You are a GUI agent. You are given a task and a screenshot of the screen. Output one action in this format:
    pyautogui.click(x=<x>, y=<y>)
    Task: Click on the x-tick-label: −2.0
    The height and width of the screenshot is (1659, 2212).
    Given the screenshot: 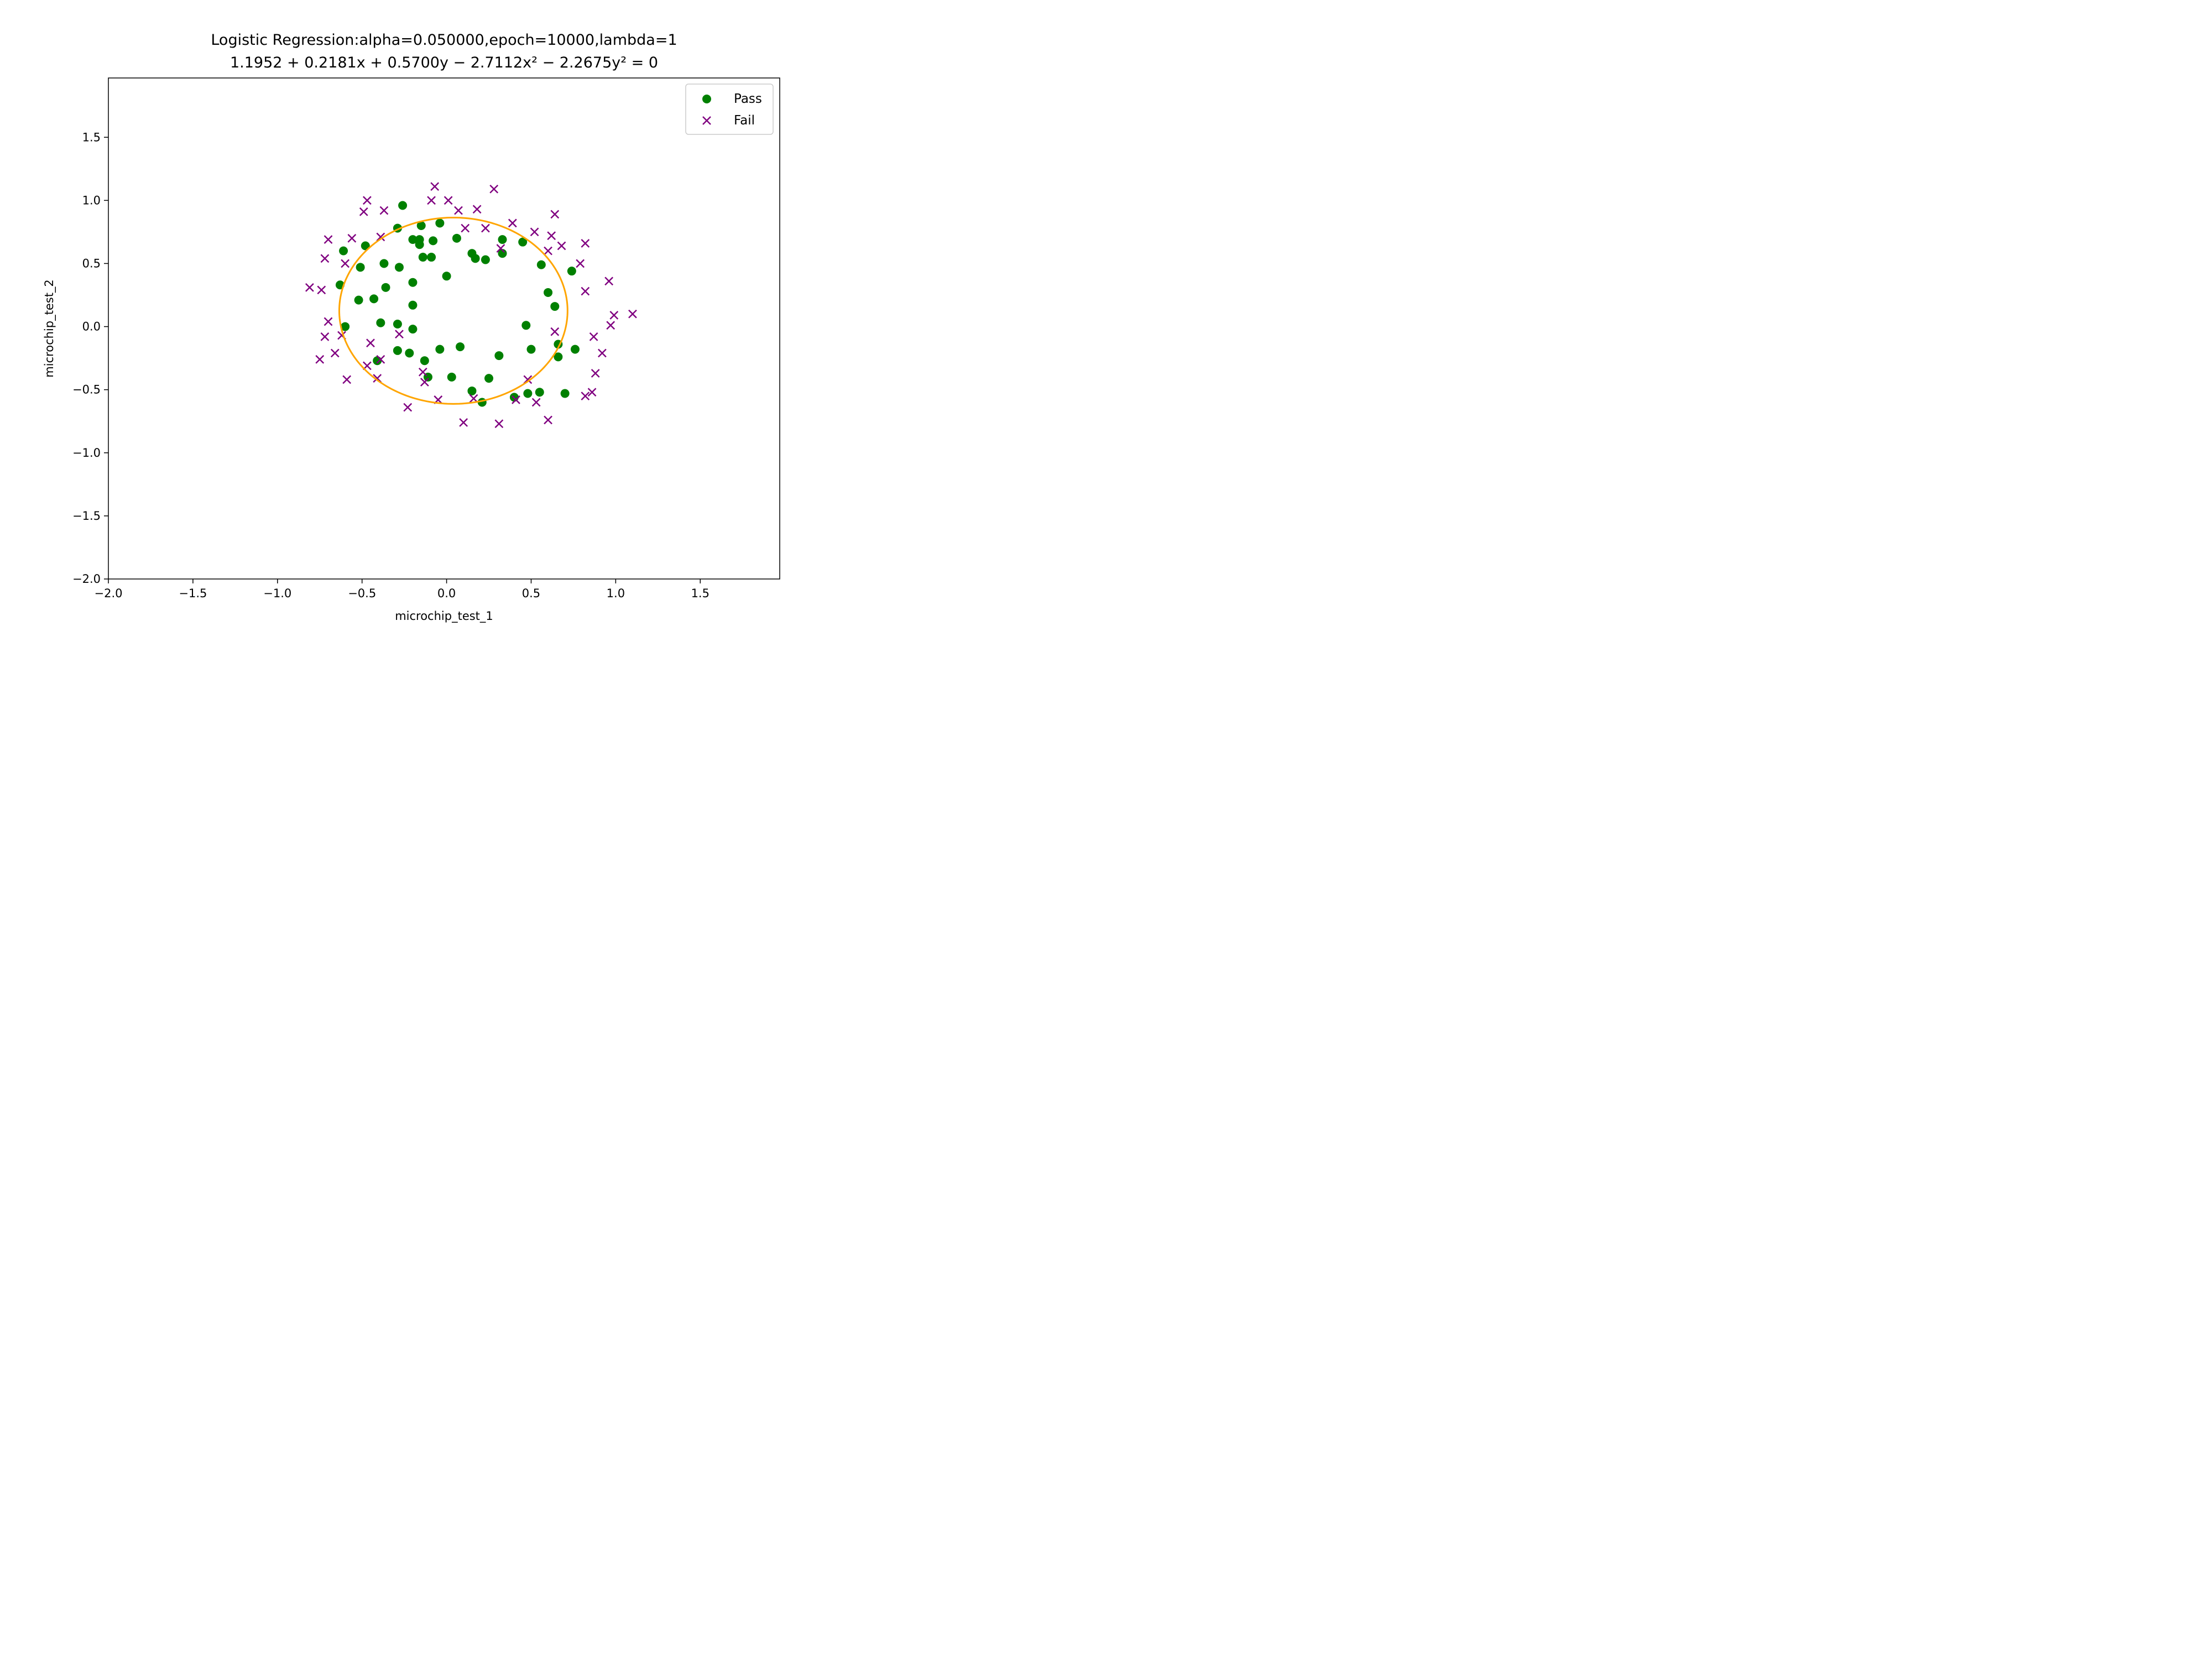 What is the action you would take?
    pyautogui.click(x=109, y=594)
    